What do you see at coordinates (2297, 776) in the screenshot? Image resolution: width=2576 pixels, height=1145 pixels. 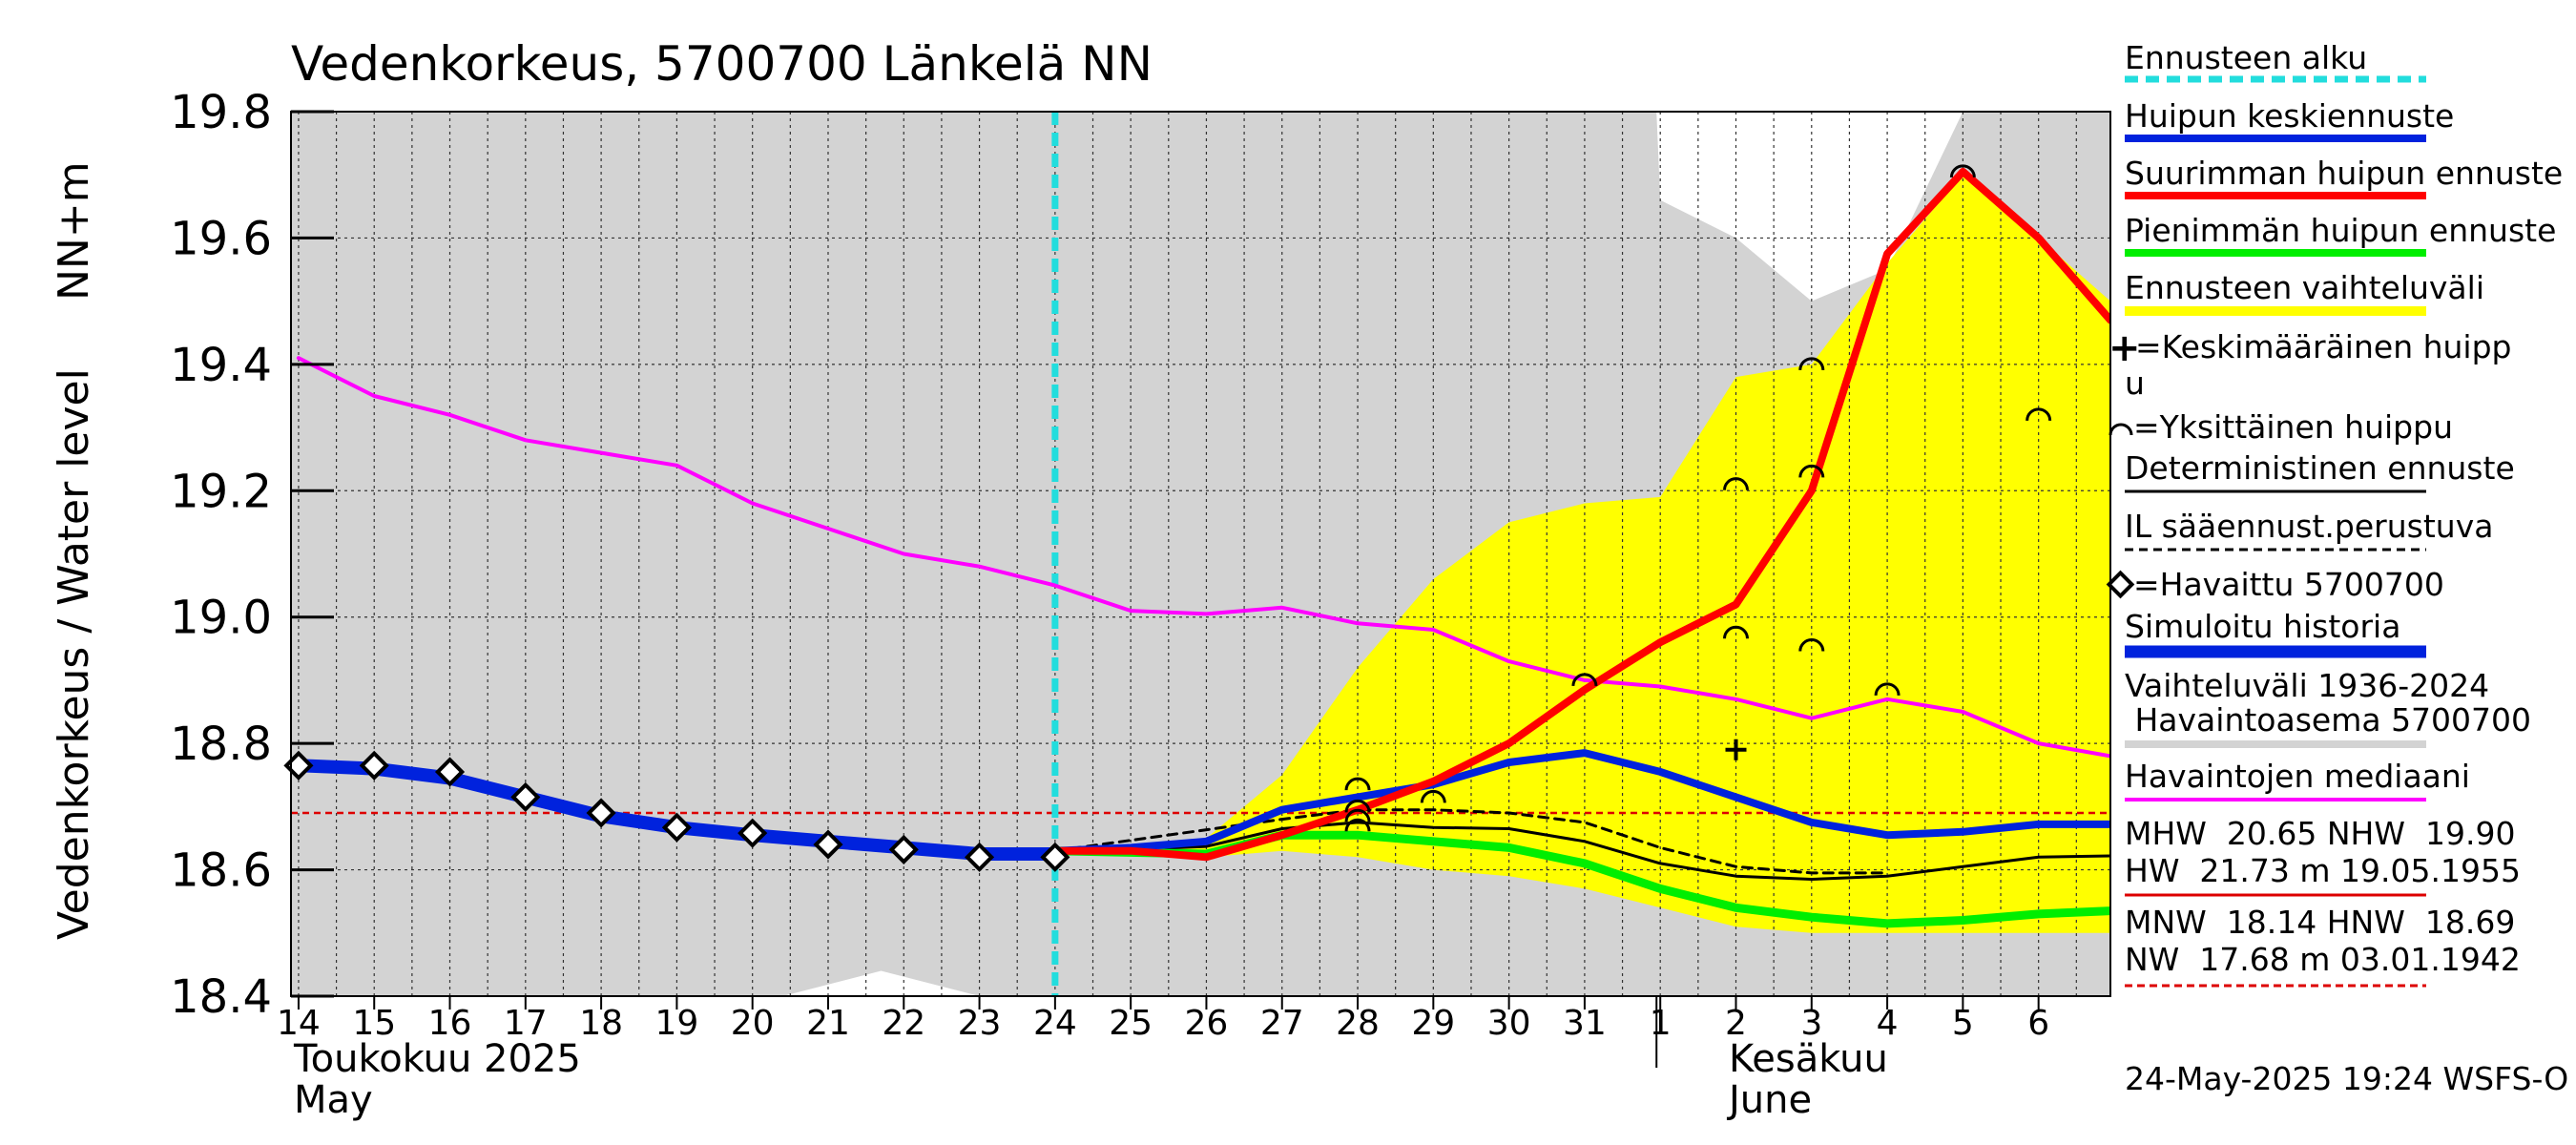 I see `legend-median-label: Havaintojen mediaani` at bounding box center [2297, 776].